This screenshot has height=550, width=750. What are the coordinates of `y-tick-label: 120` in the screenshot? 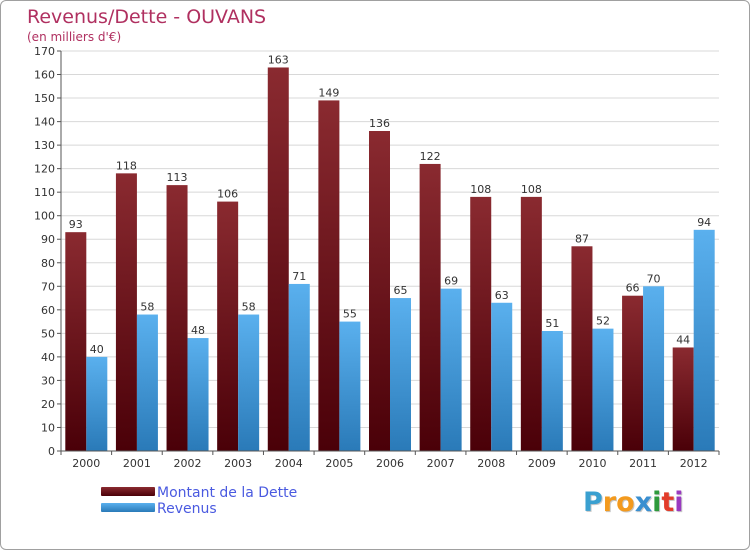 It's located at (44, 169).